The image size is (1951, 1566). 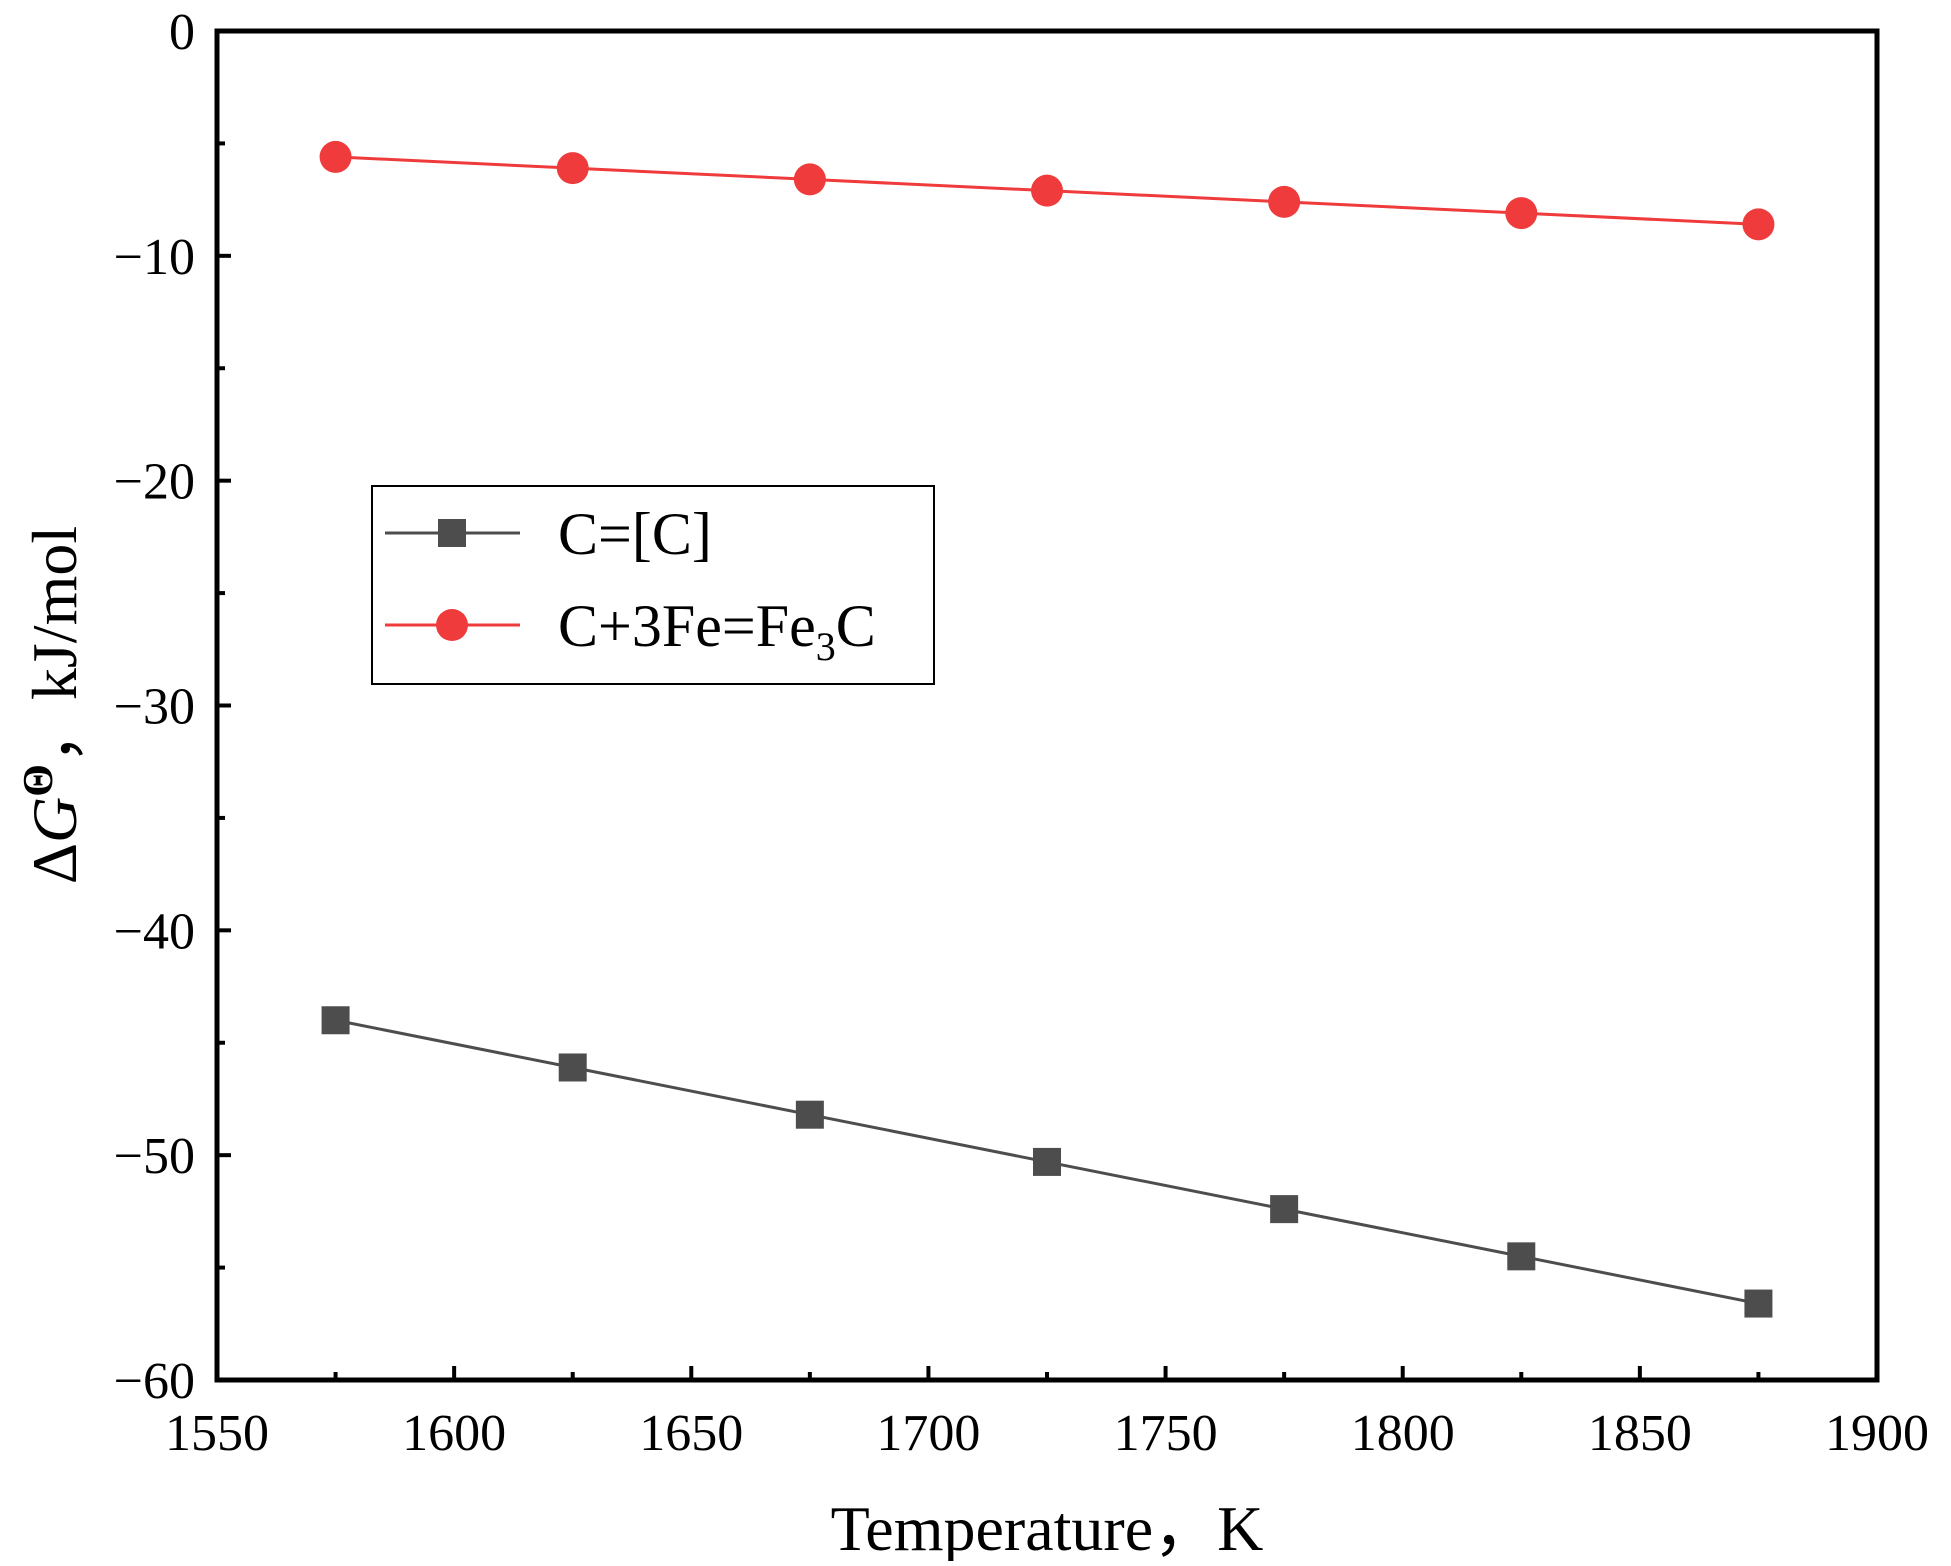 What do you see at coordinates (1166, 1433) in the screenshot?
I see `x-tick-label: 1750` at bounding box center [1166, 1433].